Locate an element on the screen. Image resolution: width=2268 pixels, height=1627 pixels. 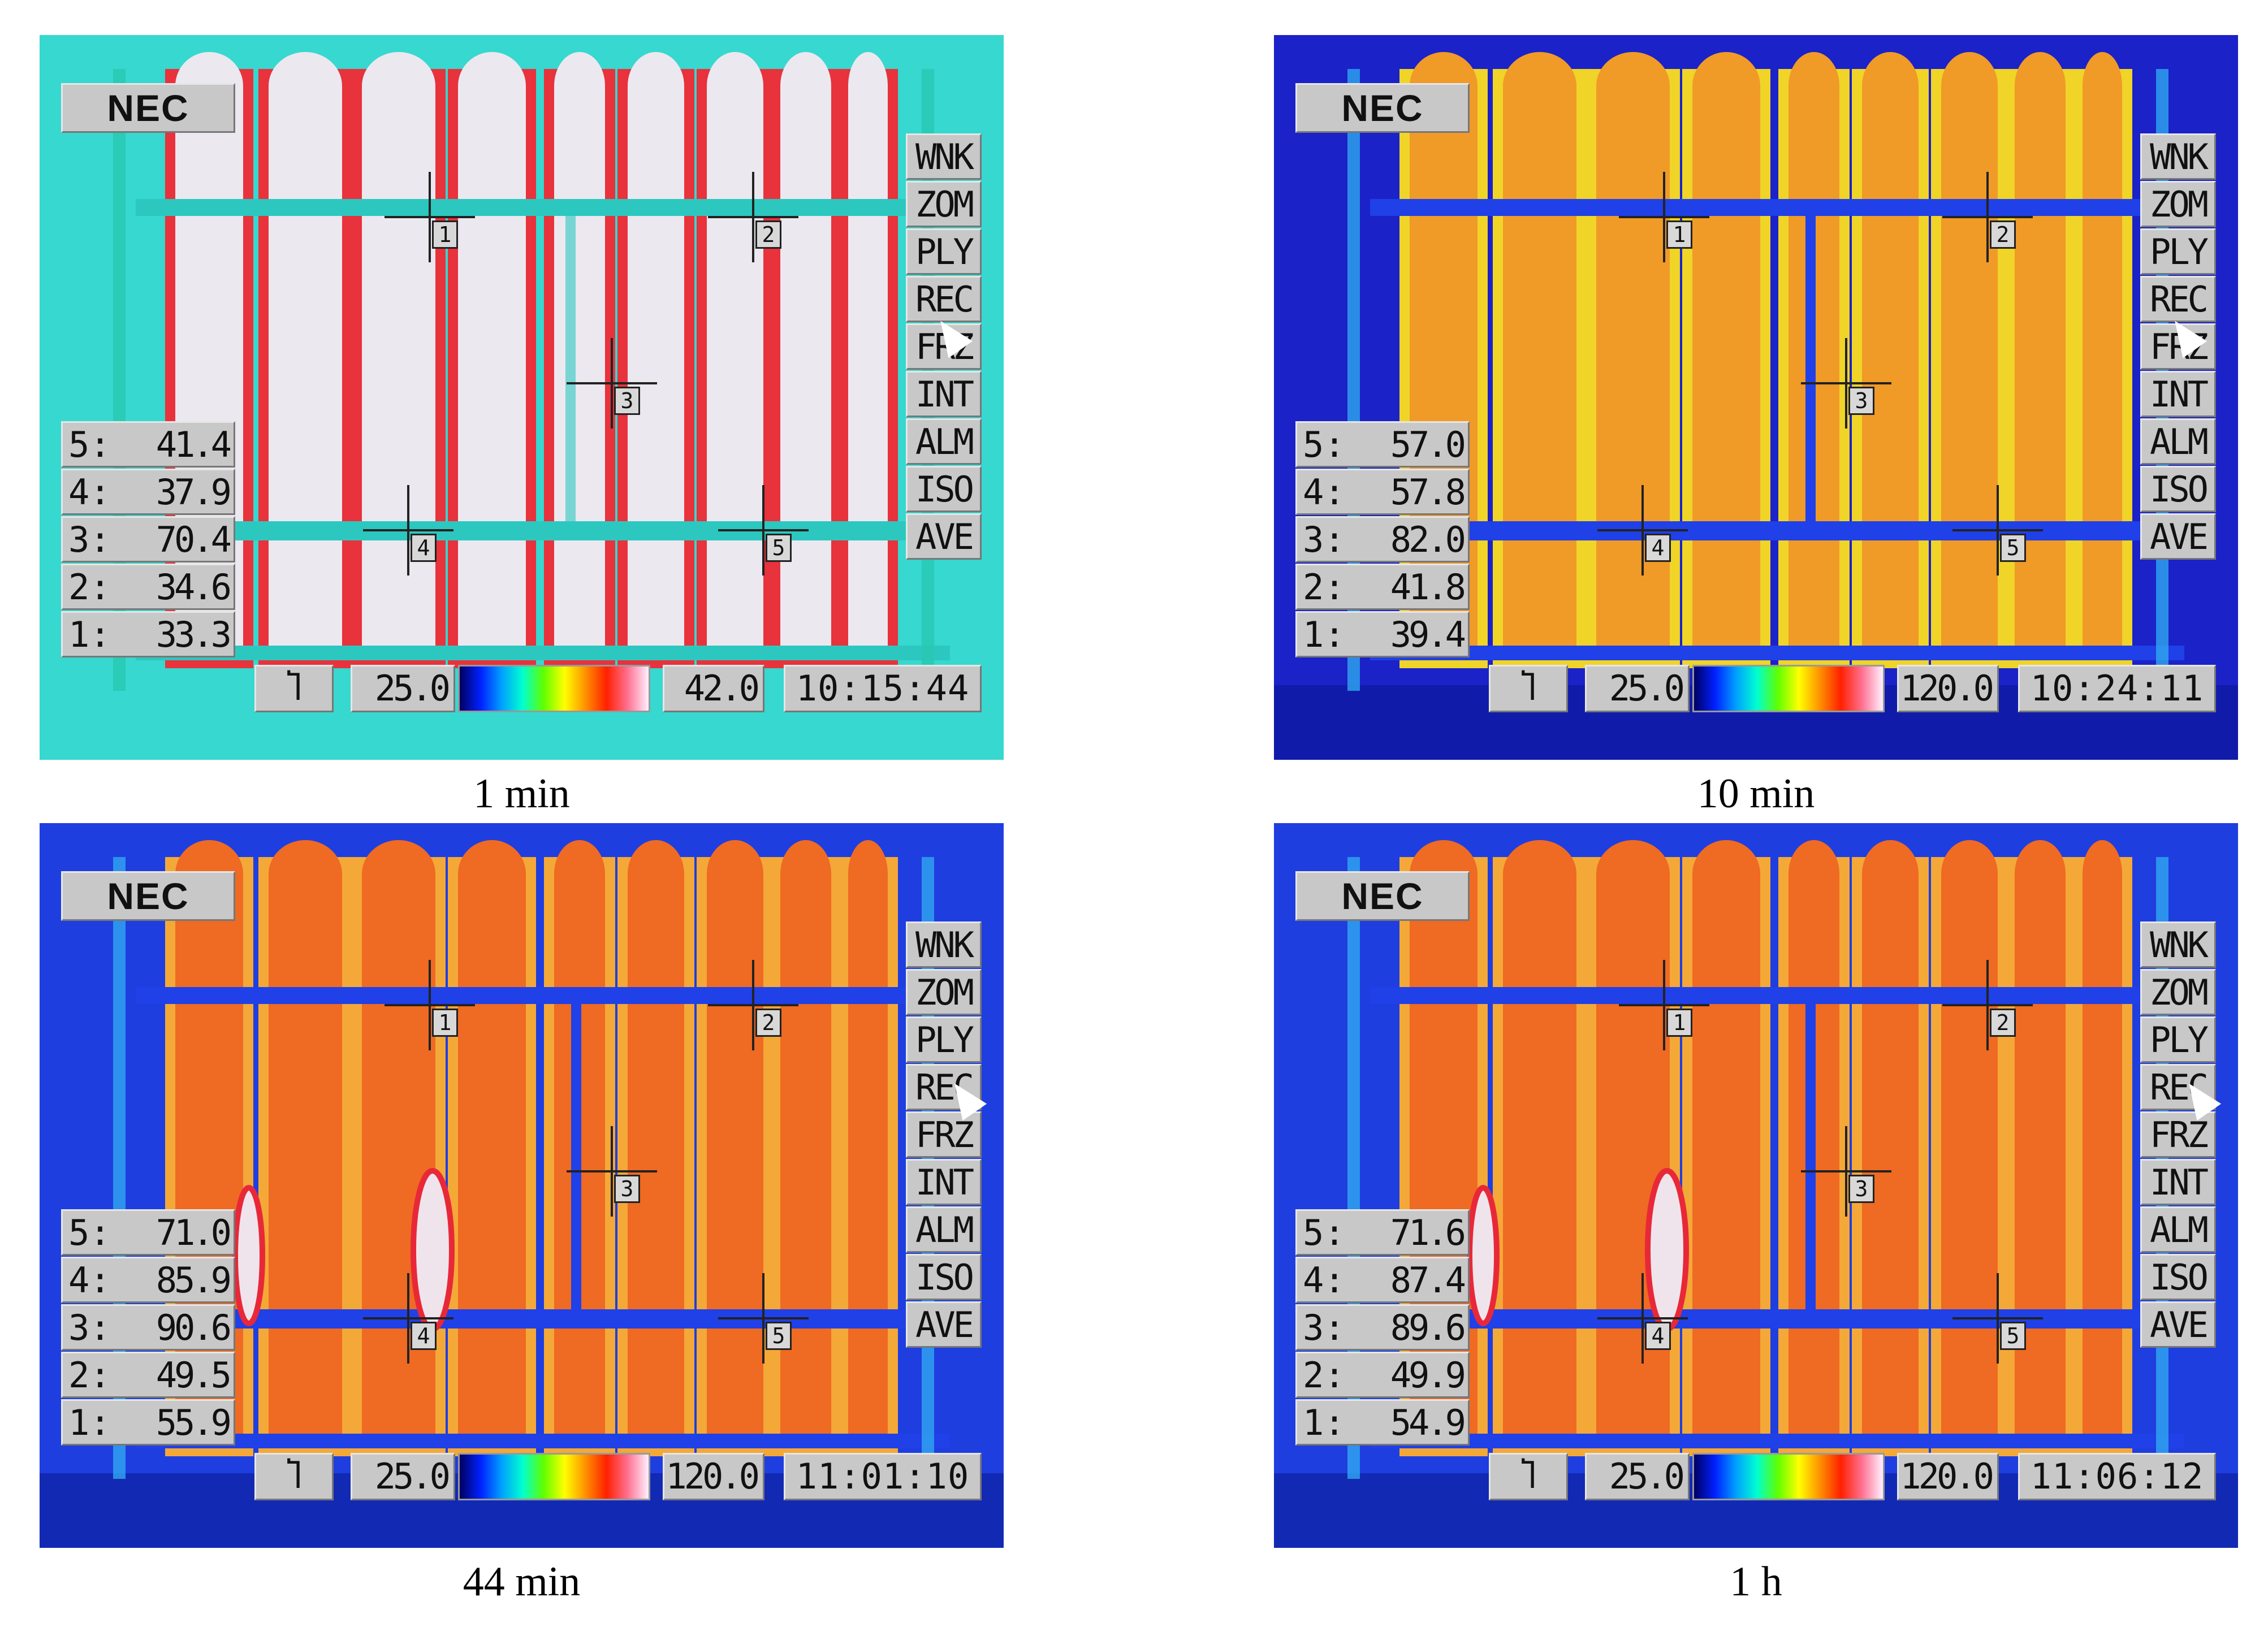
measurement-crosshair: 4 is located at coordinates (1643, 530).